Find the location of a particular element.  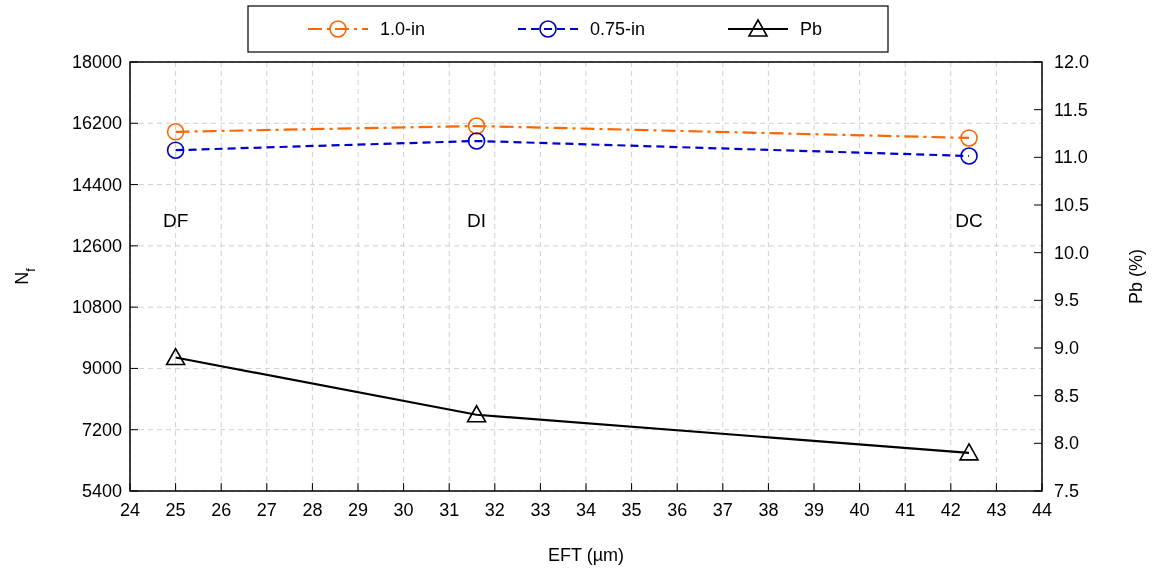

y-tick-label: 9000 is located at coordinates (101, 368).